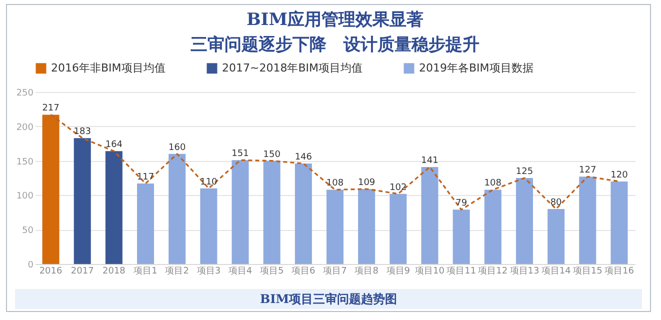 The image size is (661, 320). Describe the element at coordinates (493, 271) in the screenshot. I see `x-tick-label: 项目12` at that location.